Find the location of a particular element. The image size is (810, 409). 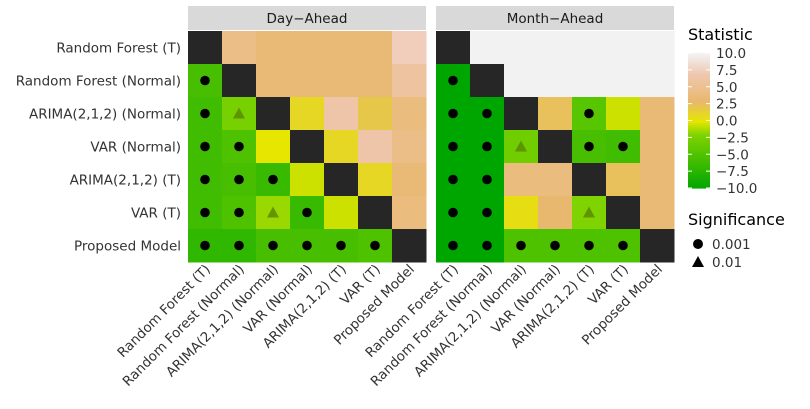

y-tick-label: ARIMA(2,1,2) (T) is located at coordinates (125, 181).